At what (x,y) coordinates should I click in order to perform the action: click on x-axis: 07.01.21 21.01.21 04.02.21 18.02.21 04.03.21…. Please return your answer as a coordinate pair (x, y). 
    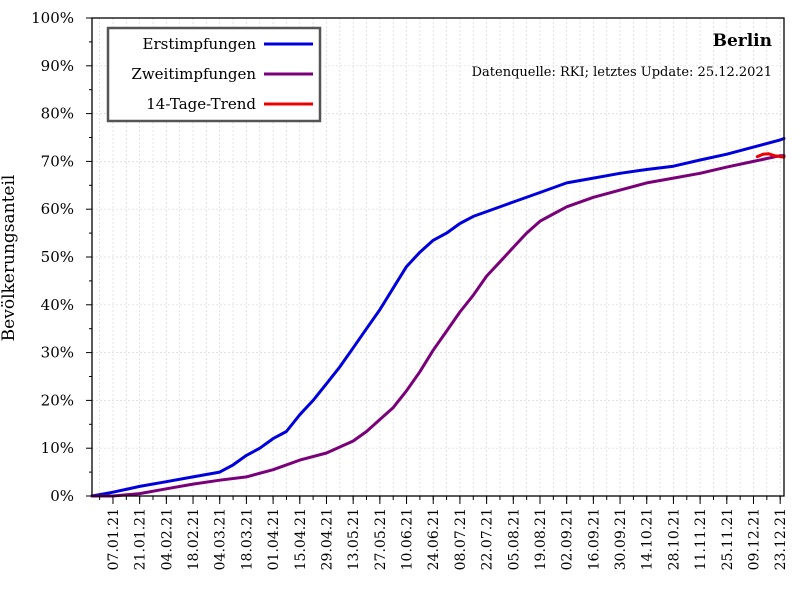
    Looking at the image, I should click on (444, 533).